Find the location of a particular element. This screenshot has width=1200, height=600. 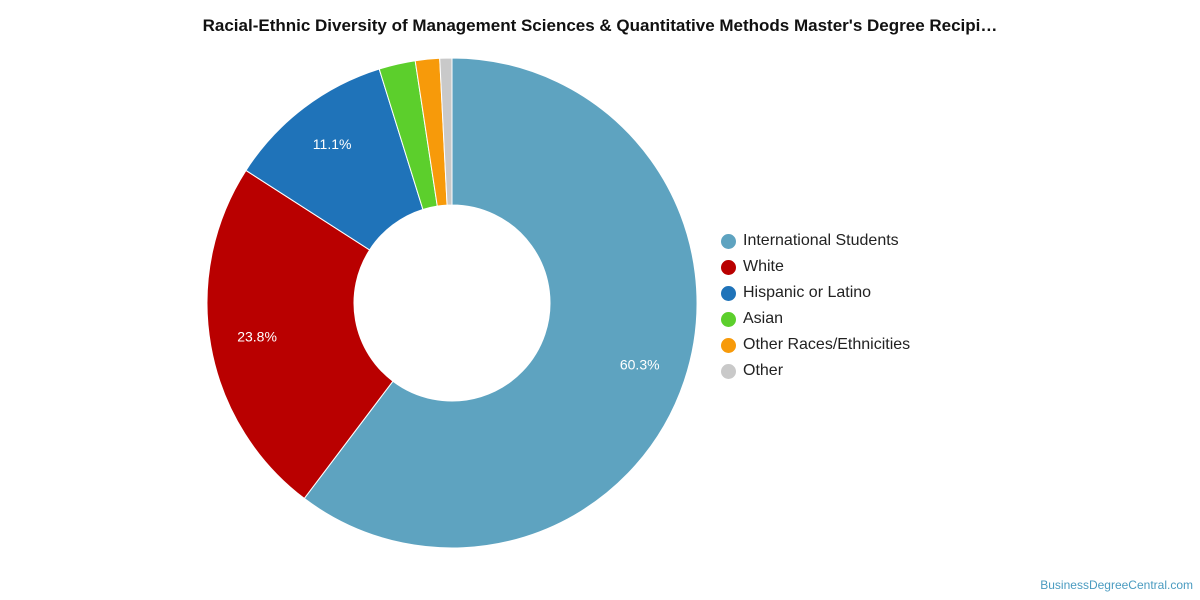

legend-item-hispanic-or-latino: Hispanic or Latino is located at coordinates (815, 293).